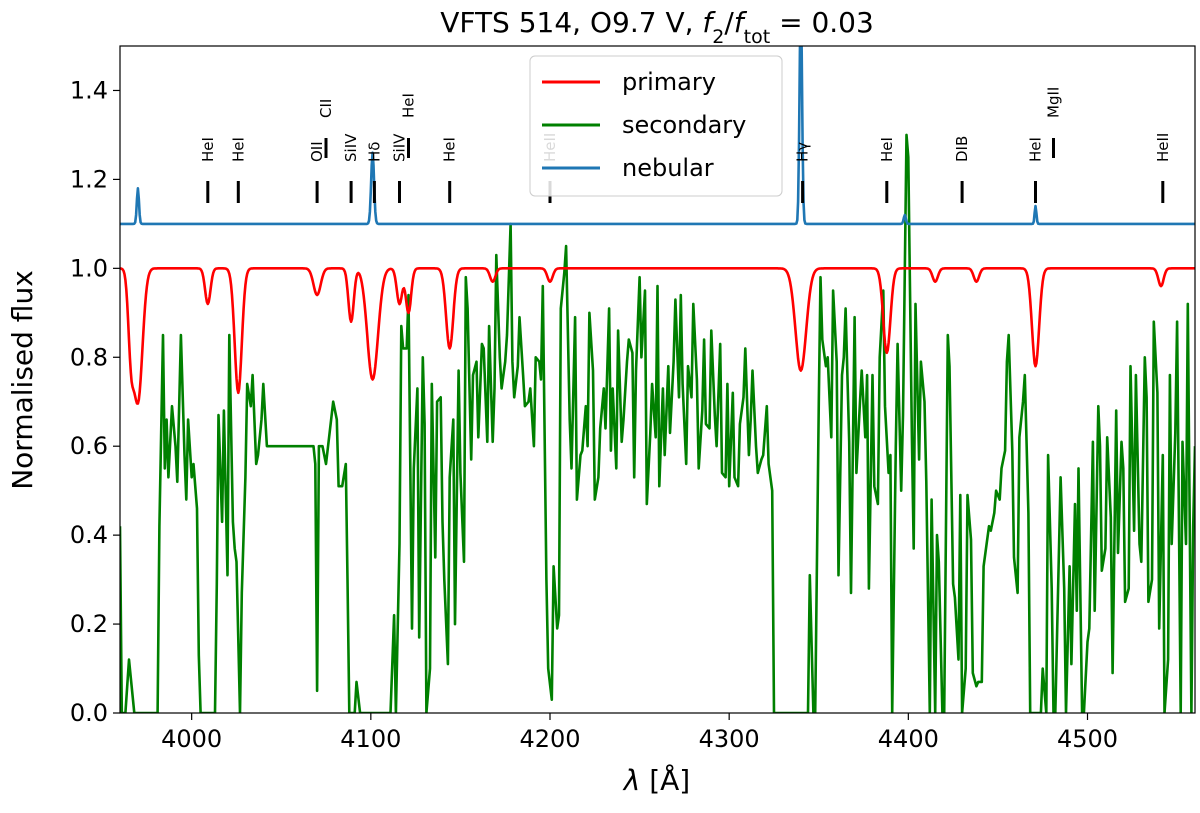  I want to click on legend-label-secondary: secondary, so click(684, 125).